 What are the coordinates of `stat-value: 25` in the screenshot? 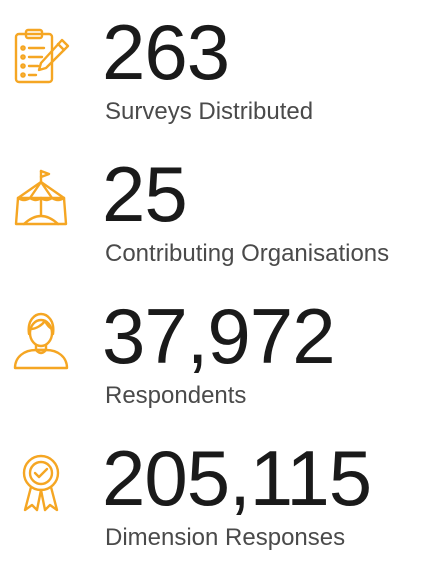 It's located at (145, 194).